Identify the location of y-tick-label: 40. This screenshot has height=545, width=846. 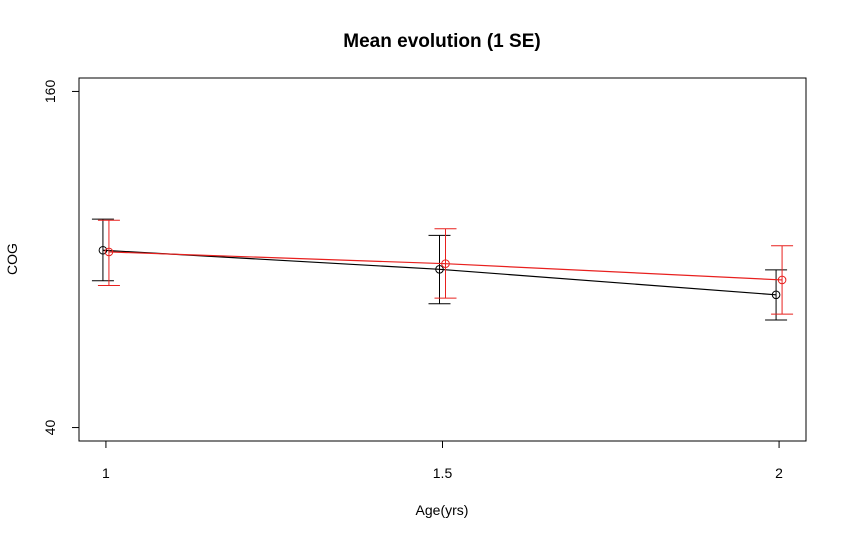
(50, 428).